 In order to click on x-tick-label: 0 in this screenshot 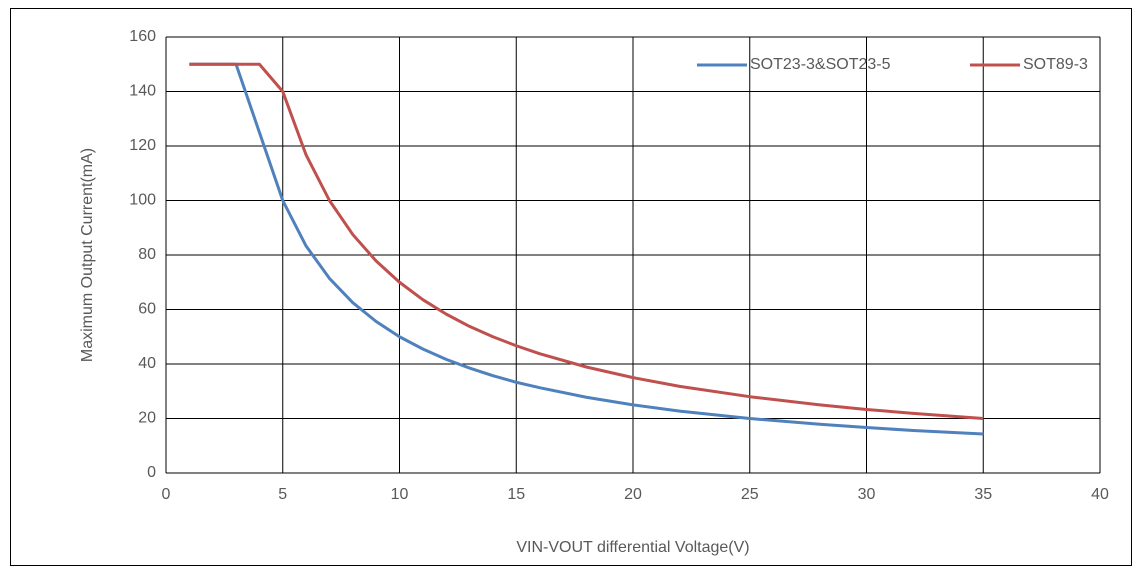, I will do `click(166, 494)`.